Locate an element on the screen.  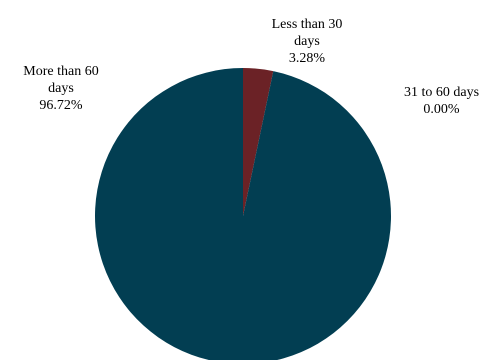
slice-label-31-to-60-days: 31 to 60 days 0.00% is located at coordinates (441, 101).